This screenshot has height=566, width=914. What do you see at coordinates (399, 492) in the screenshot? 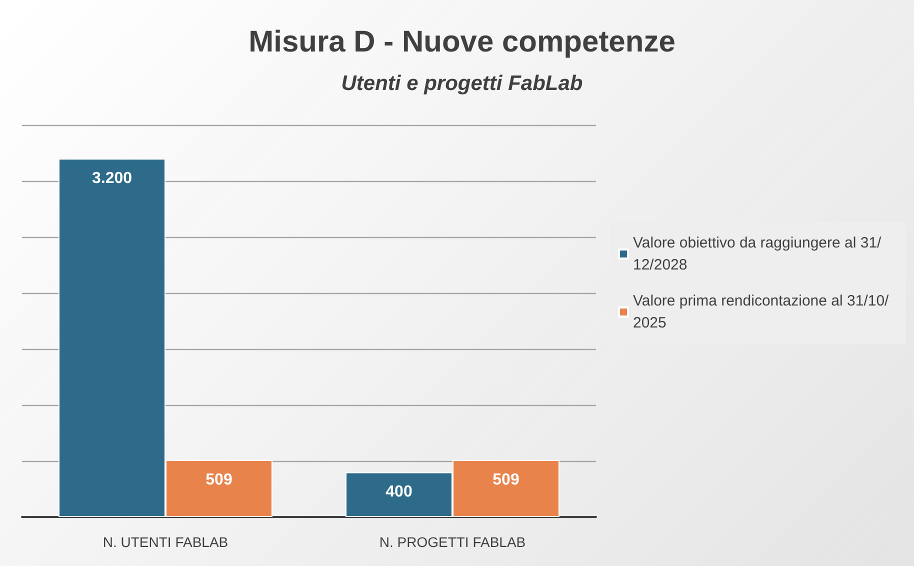
I see `data-label: 400` at bounding box center [399, 492].